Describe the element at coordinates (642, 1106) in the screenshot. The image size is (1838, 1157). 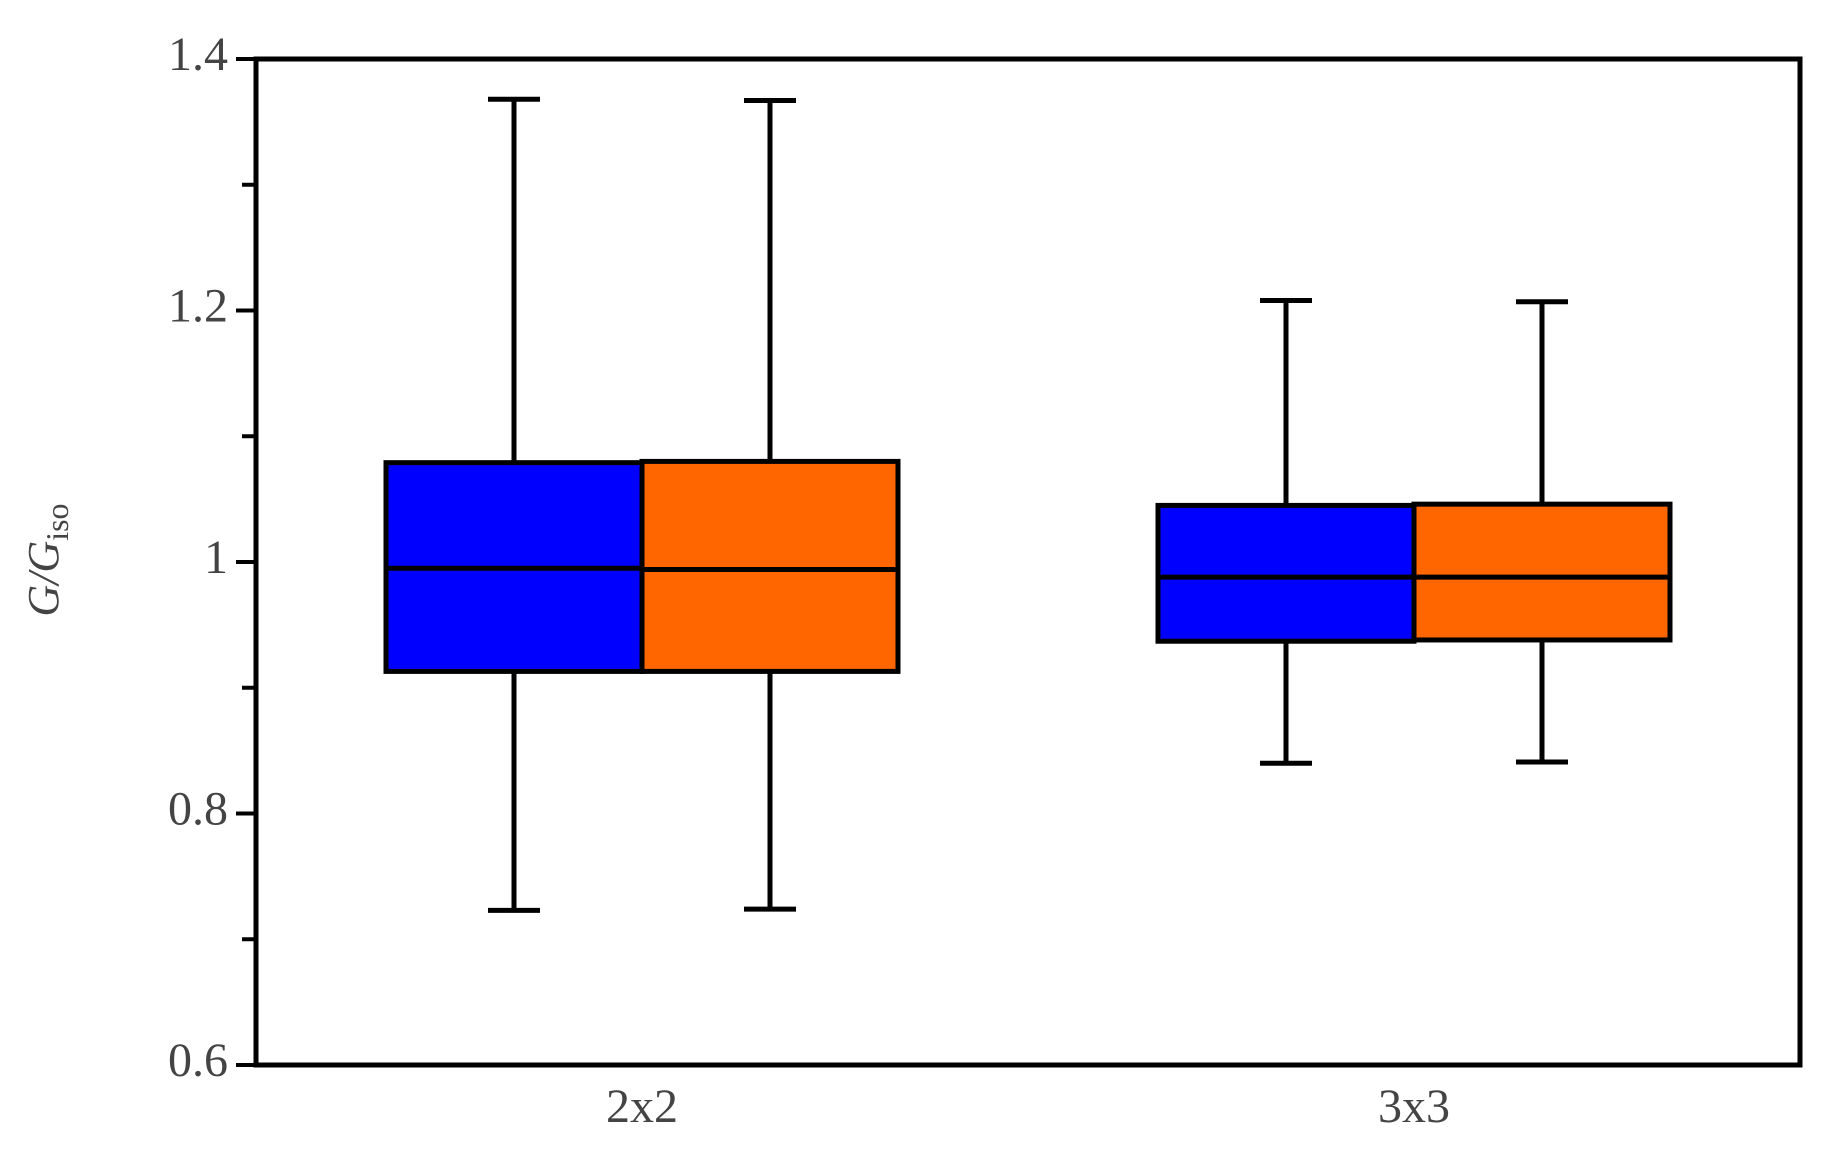
I see `x-tick-label: 2x2` at that location.